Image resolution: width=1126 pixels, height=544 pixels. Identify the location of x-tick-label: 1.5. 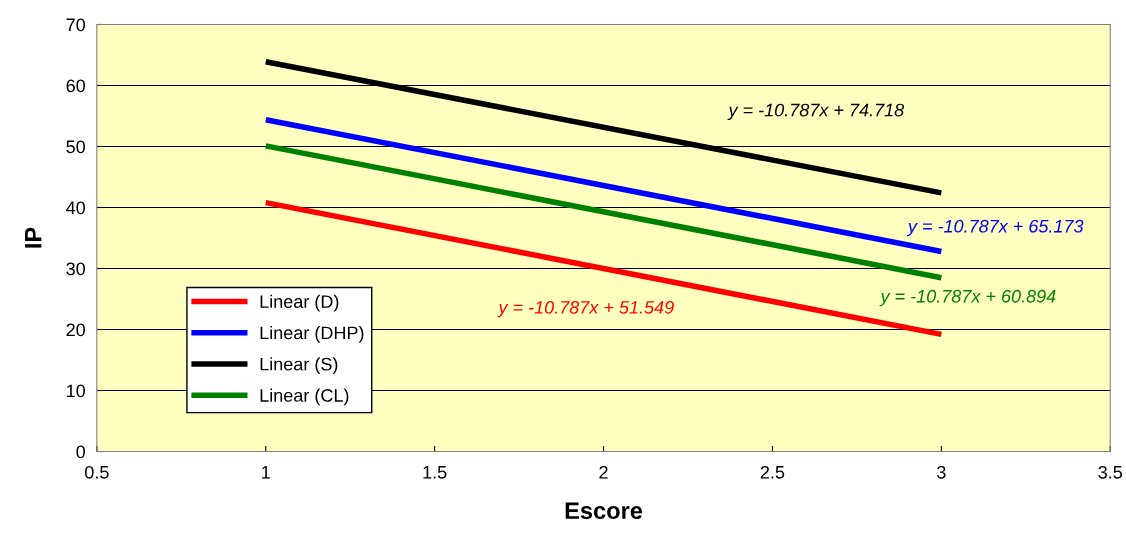
(435, 472).